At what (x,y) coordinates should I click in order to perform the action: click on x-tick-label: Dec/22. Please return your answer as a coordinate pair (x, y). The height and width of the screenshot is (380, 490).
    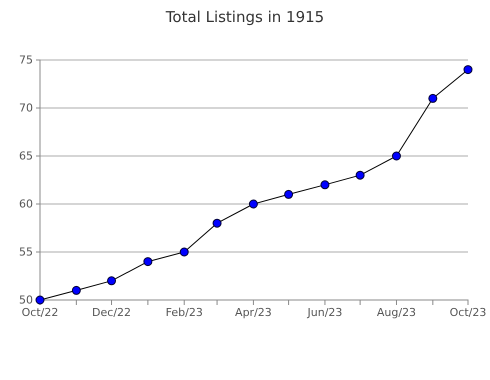
    Looking at the image, I should click on (112, 312).